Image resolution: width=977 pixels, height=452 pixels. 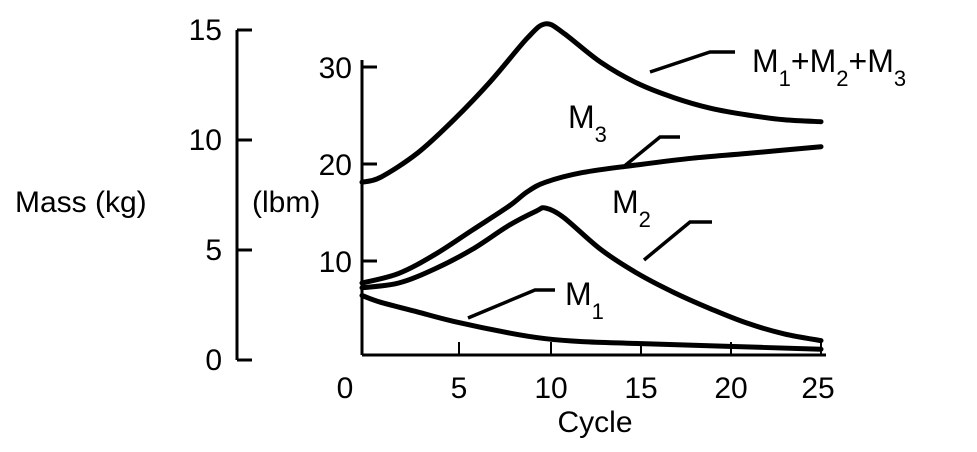 I want to click on series-label-m3: M3, so click(x=587, y=123).